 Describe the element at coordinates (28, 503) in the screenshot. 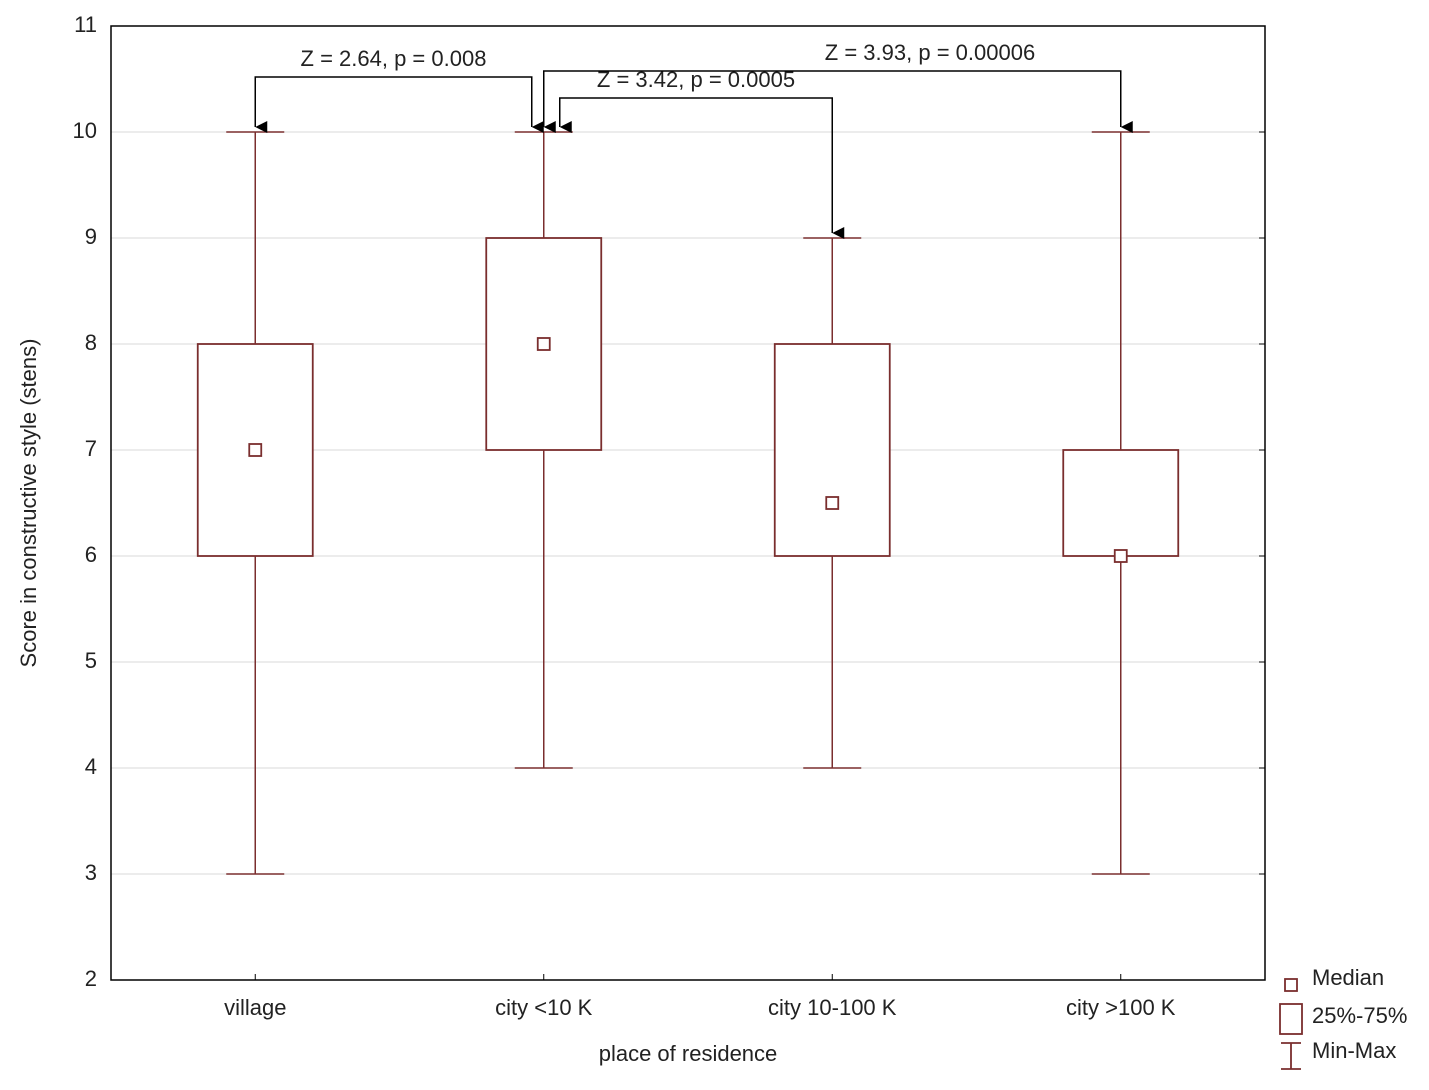

I see `y-axis-label: Score in constructive style (stens)` at that location.